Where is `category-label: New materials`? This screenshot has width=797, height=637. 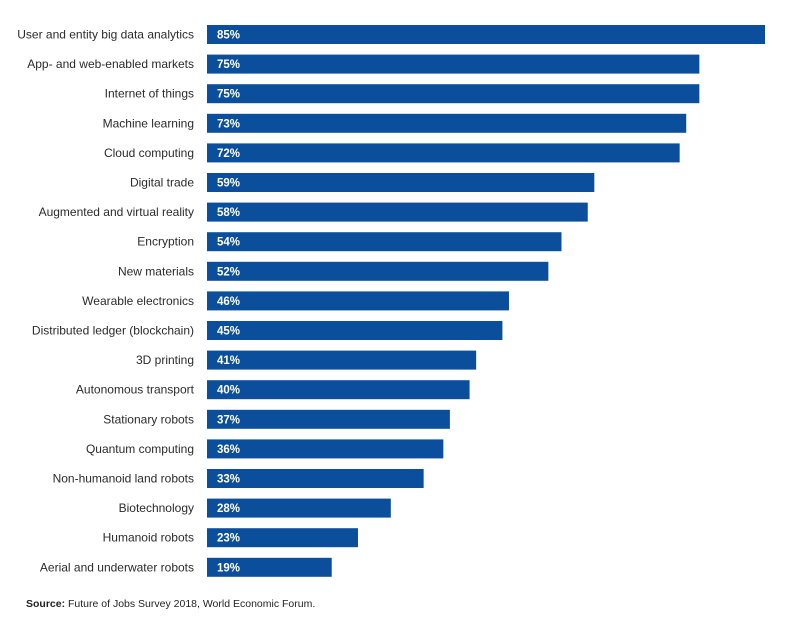 category-label: New materials is located at coordinates (156, 271).